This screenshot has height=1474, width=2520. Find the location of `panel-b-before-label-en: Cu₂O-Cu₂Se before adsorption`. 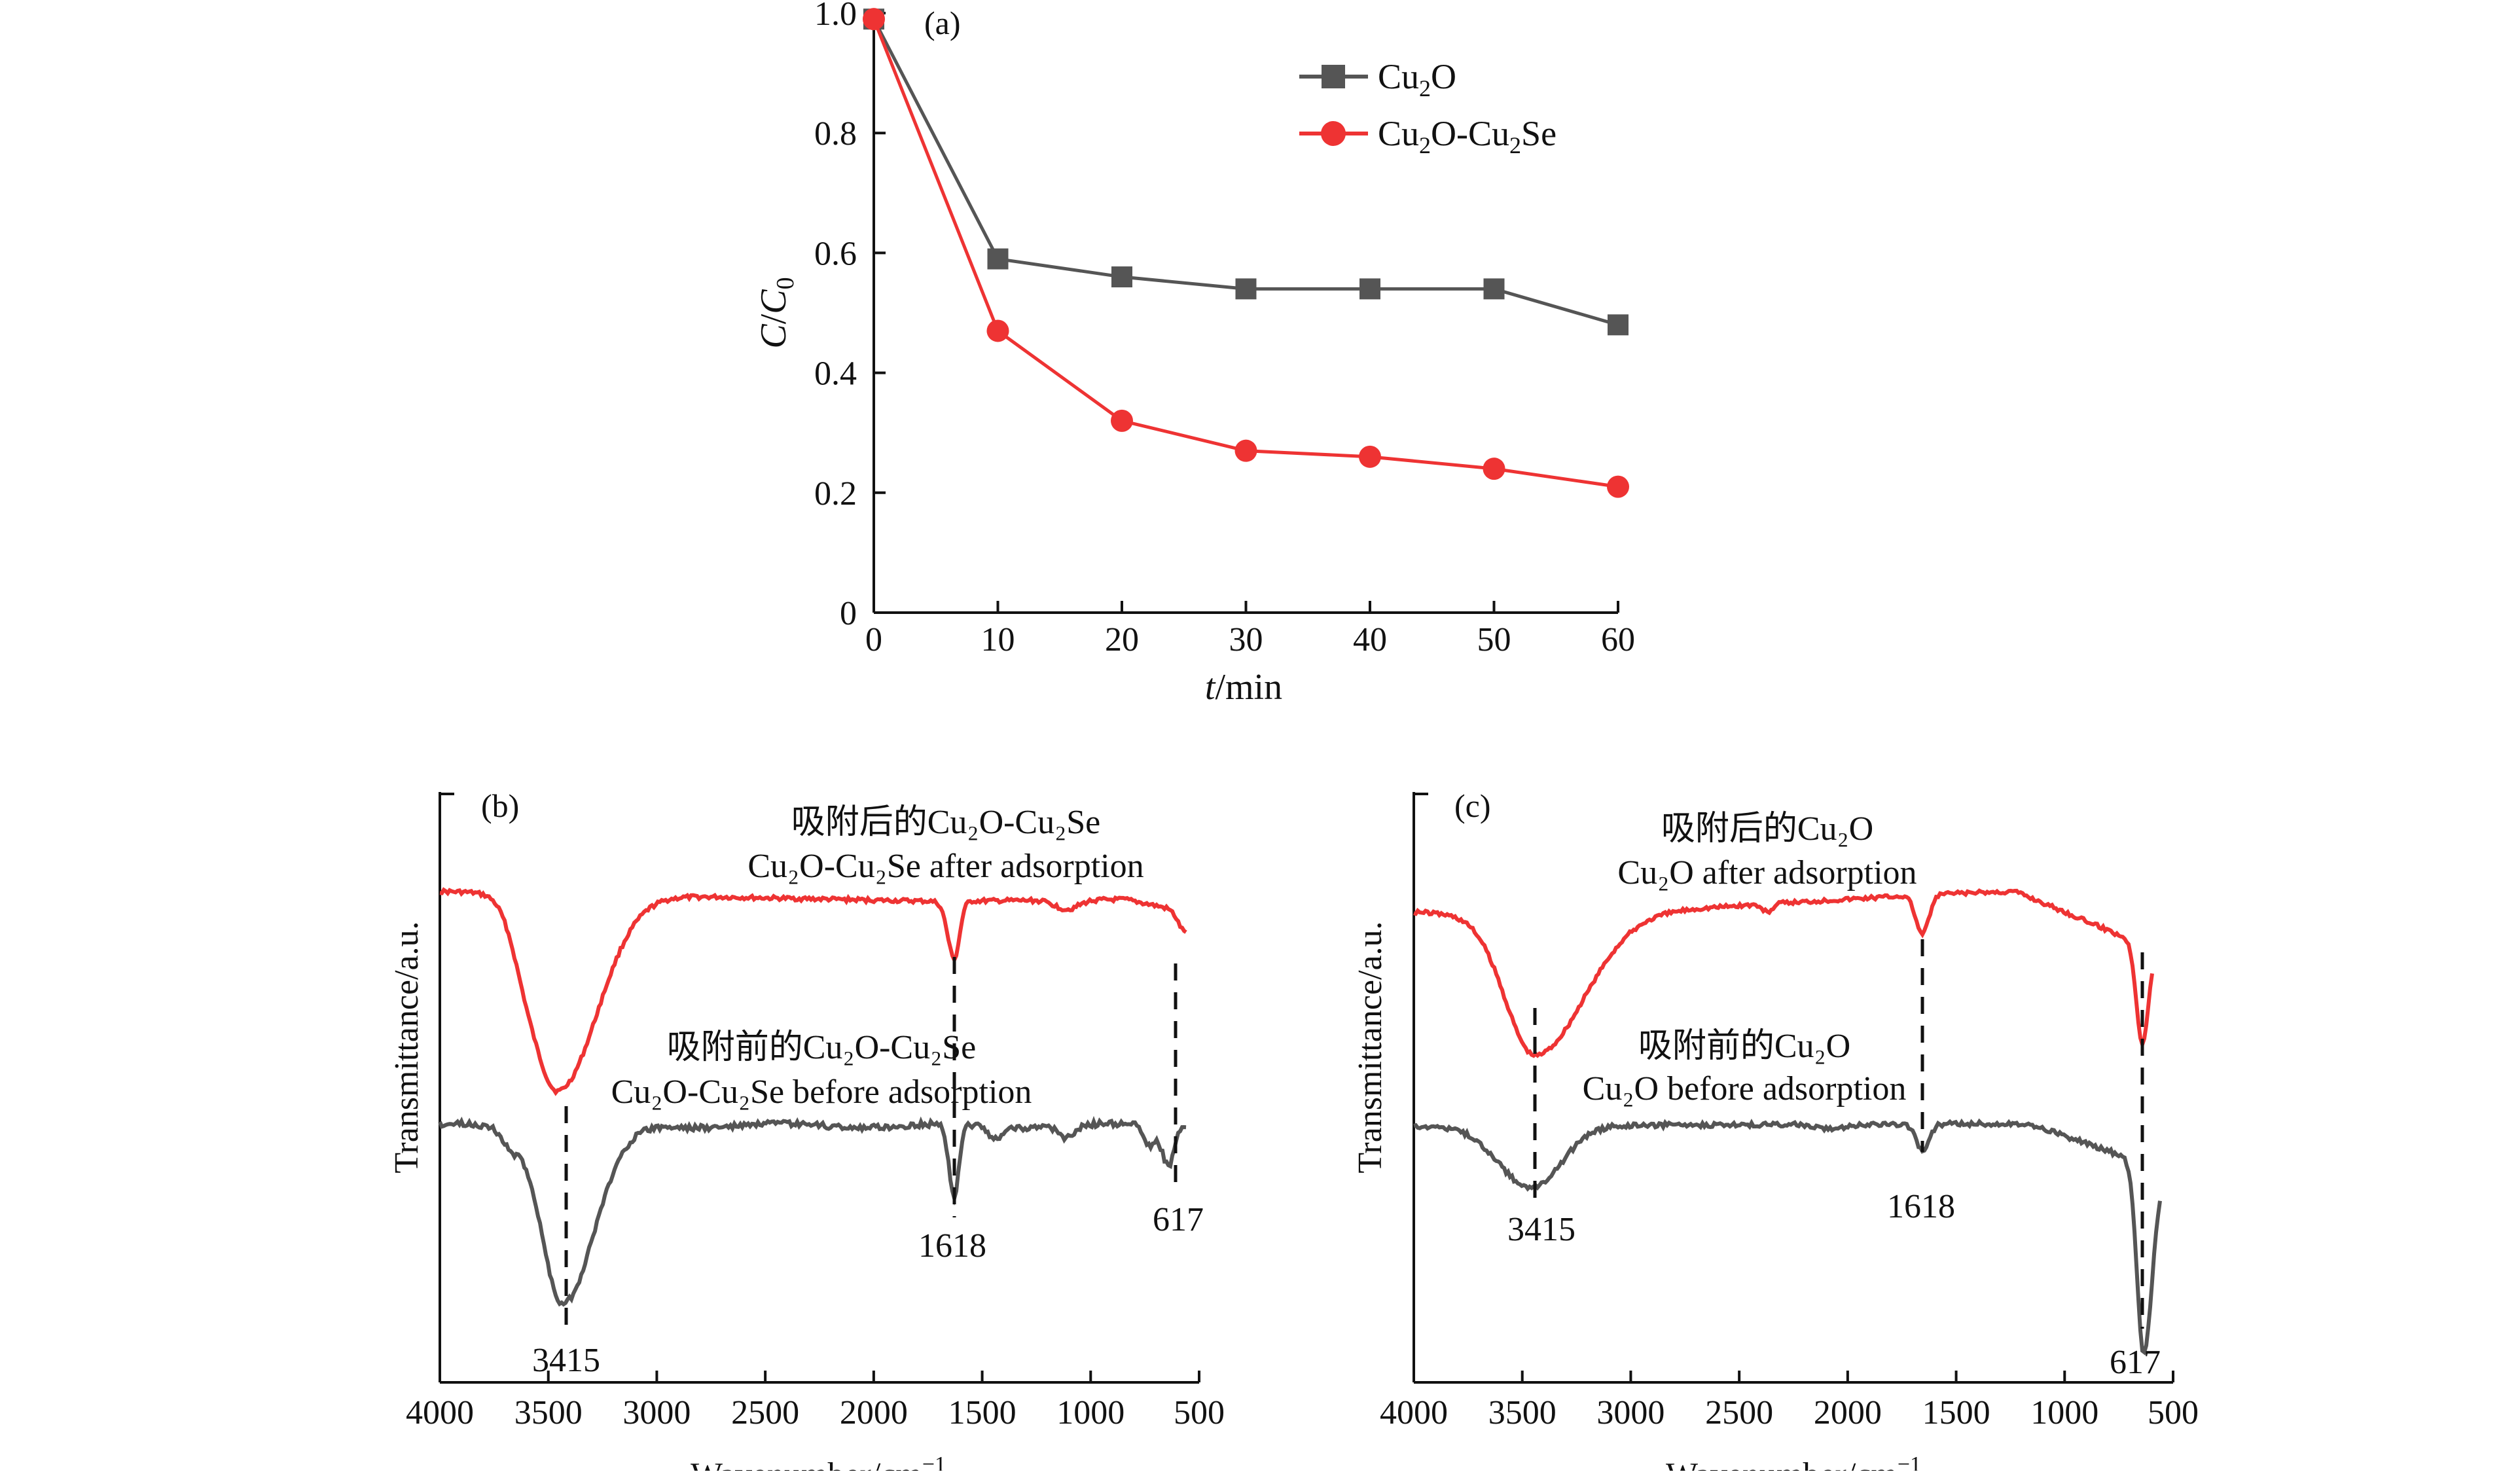

panel-b-before-label-en: Cu₂O-Cu₂Se before adsorption is located at coordinates (821, 1092).